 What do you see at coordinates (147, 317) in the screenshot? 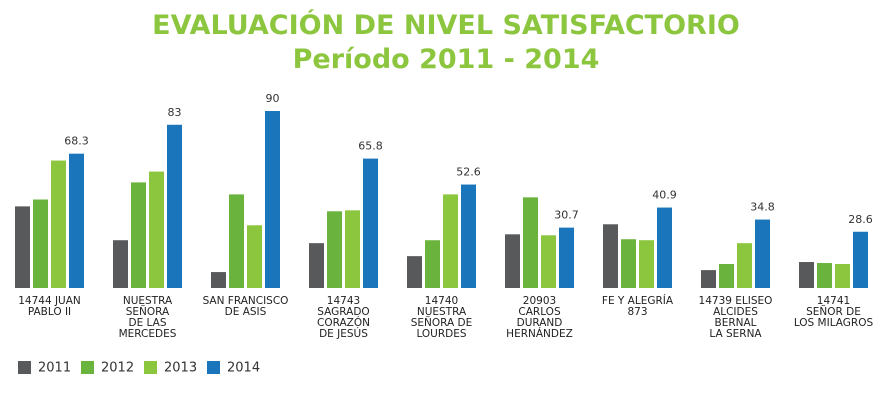
I see `x-tick-label: NUESTRA SEÑORA DE LAS MERCEDES` at bounding box center [147, 317].